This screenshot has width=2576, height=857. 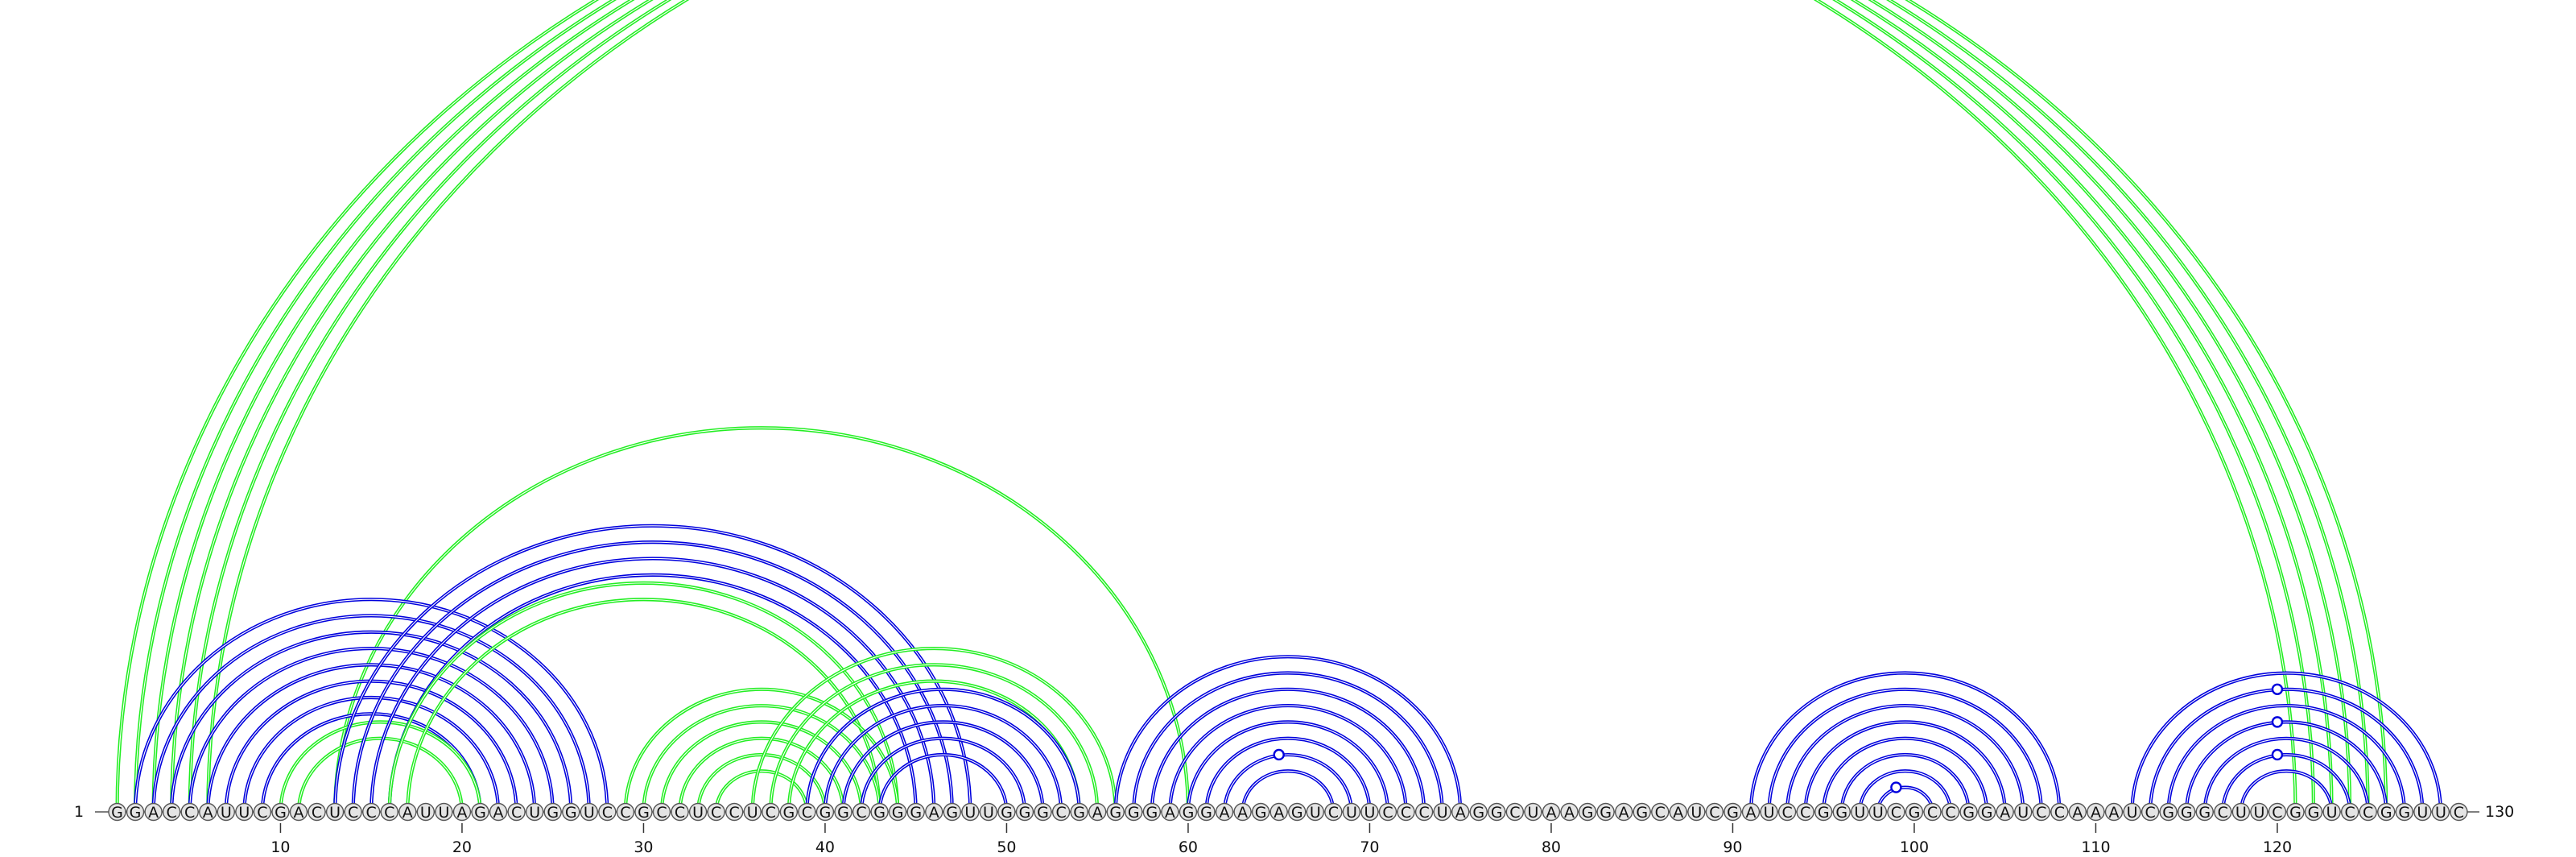 I want to click on nucleotide-letter-9: C, so click(x=262, y=813).